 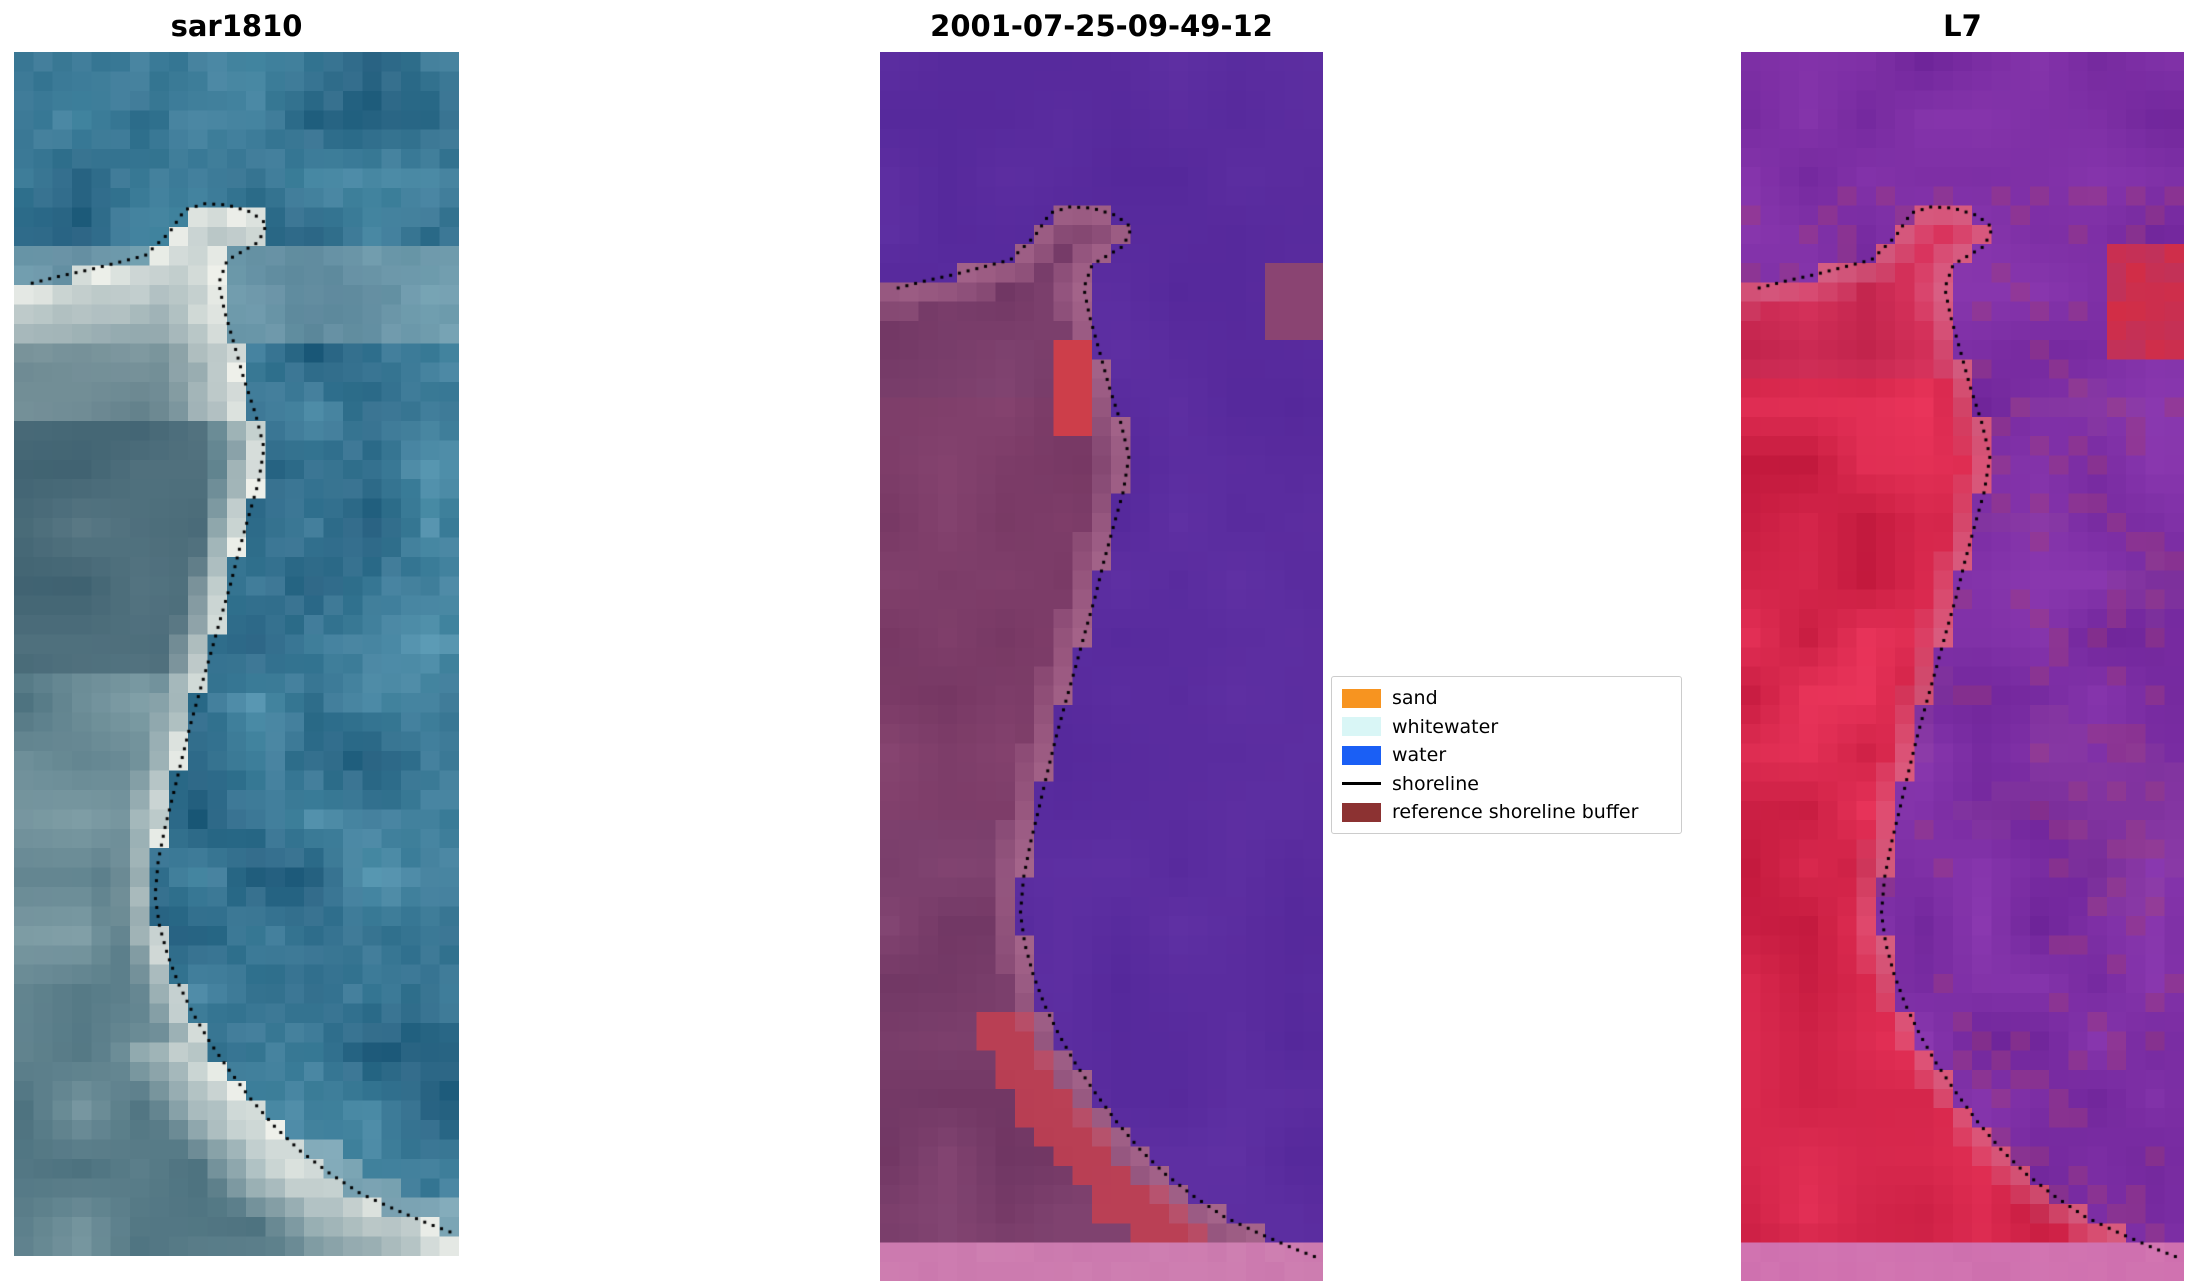 I want to click on shoreline-line-icon, so click(x=1361, y=783).